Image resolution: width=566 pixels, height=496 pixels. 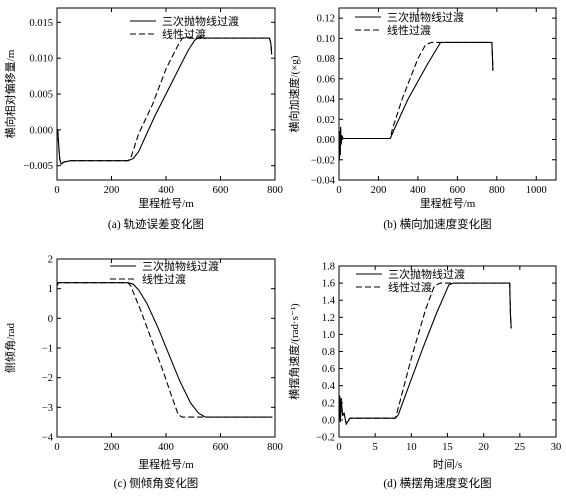 I want to click on x-tick-label: 1000, so click(x=536, y=190).